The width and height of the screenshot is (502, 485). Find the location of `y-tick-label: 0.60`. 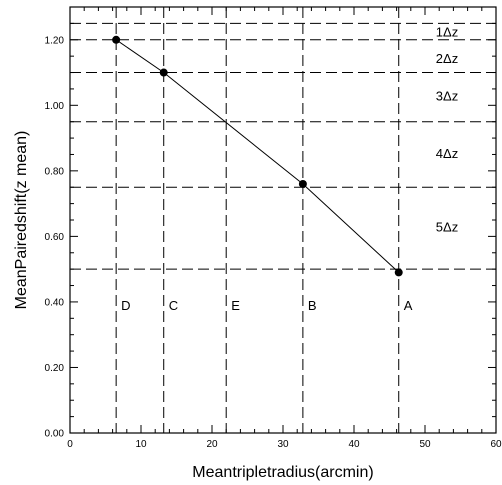

y-tick-label: 0.60 is located at coordinates (55, 237).